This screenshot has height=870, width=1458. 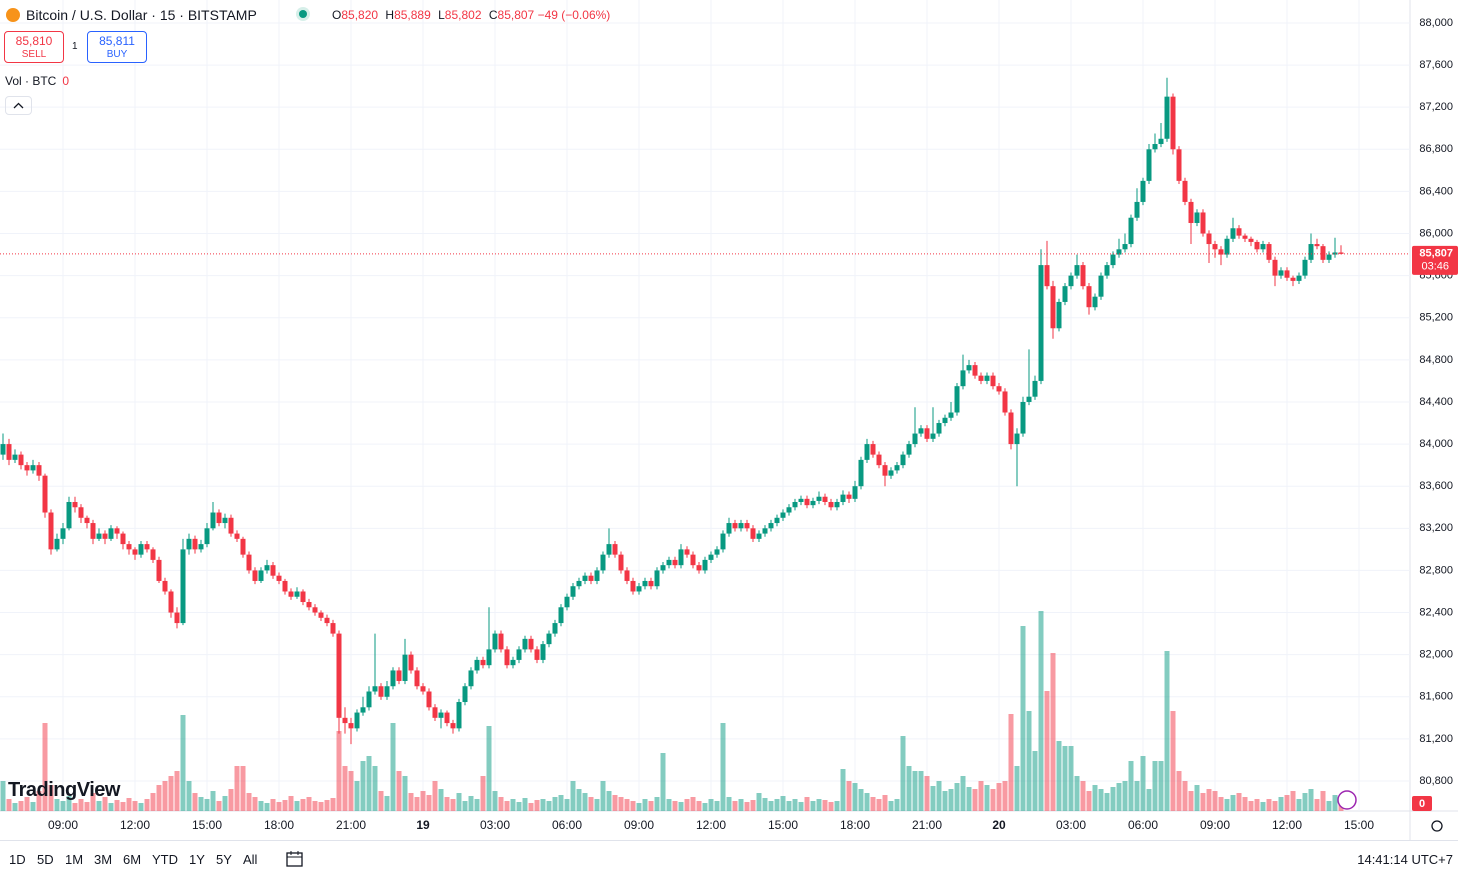 What do you see at coordinates (1436, 318) in the screenshot?
I see `y-tick-label: 85,200` at bounding box center [1436, 318].